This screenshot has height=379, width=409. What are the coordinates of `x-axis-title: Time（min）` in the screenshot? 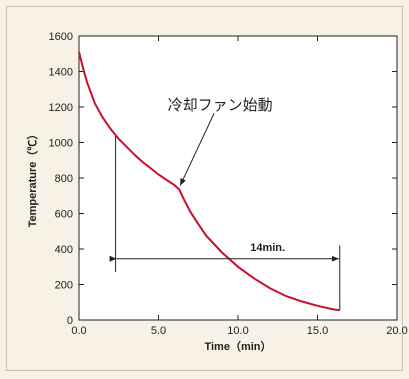 It's located at (237, 346).